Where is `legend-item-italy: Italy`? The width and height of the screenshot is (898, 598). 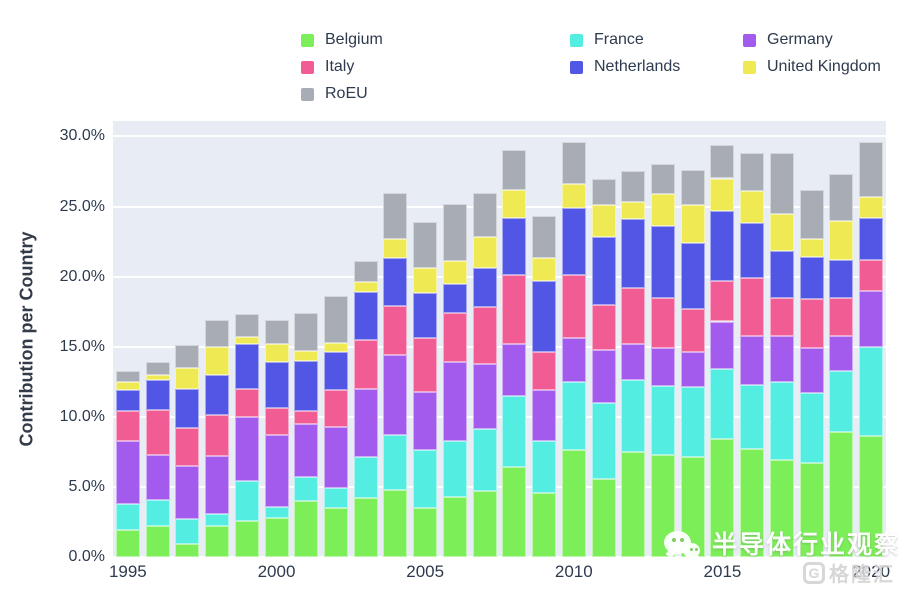
legend-item-italy: Italy is located at coordinates (327, 67).